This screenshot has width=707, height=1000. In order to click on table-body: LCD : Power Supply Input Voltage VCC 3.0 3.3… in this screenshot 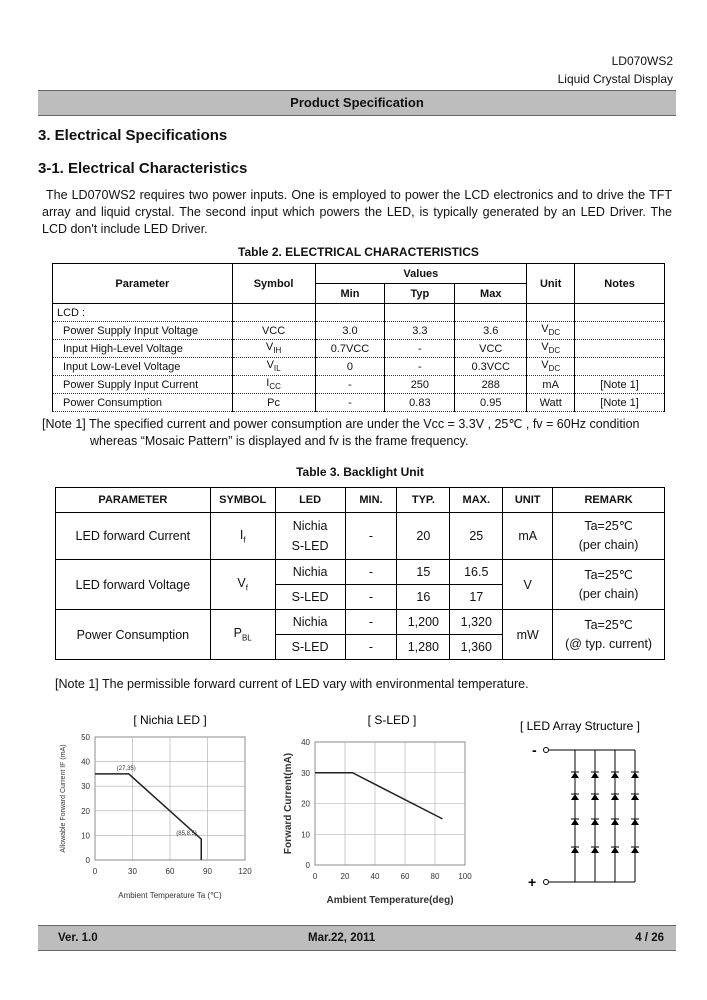, I will do `click(358, 357)`.